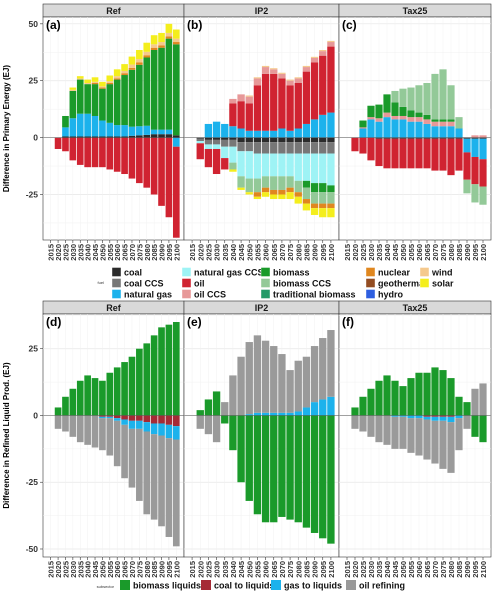  Describe the element at coordinates (210, 295) in the screenshot. I see `legend-label: oil CCS` at that location.